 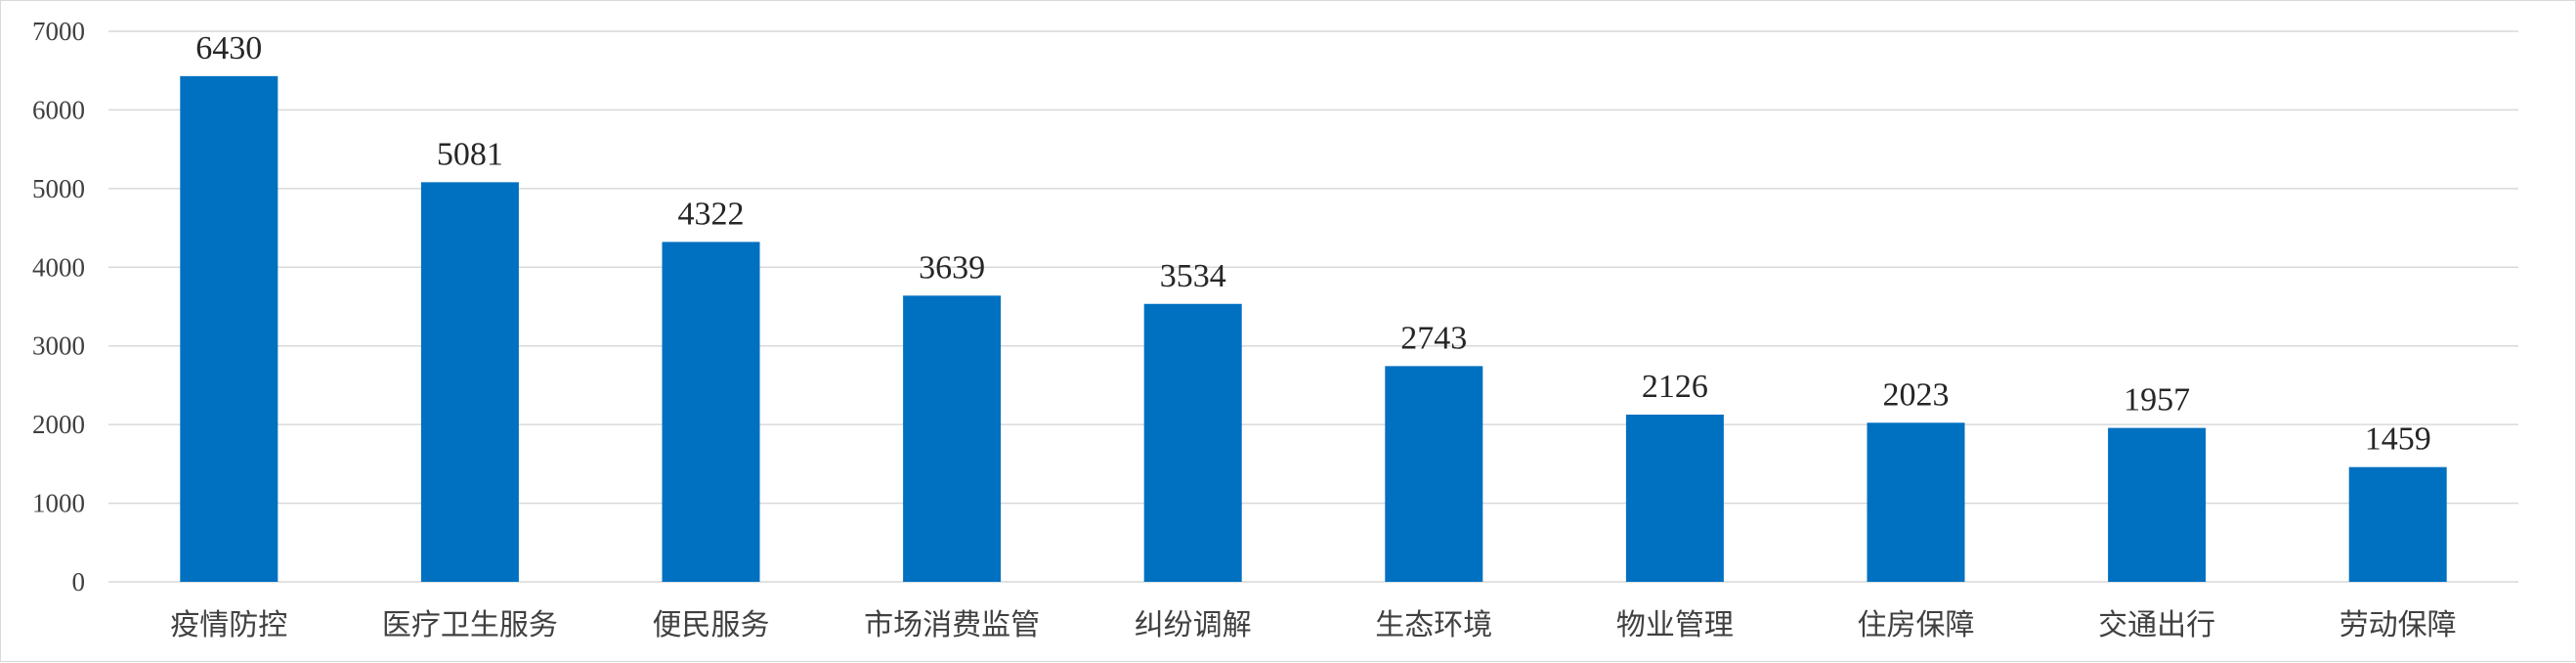 I want to click on data-label: 1957, so click(x=2157, y=400).